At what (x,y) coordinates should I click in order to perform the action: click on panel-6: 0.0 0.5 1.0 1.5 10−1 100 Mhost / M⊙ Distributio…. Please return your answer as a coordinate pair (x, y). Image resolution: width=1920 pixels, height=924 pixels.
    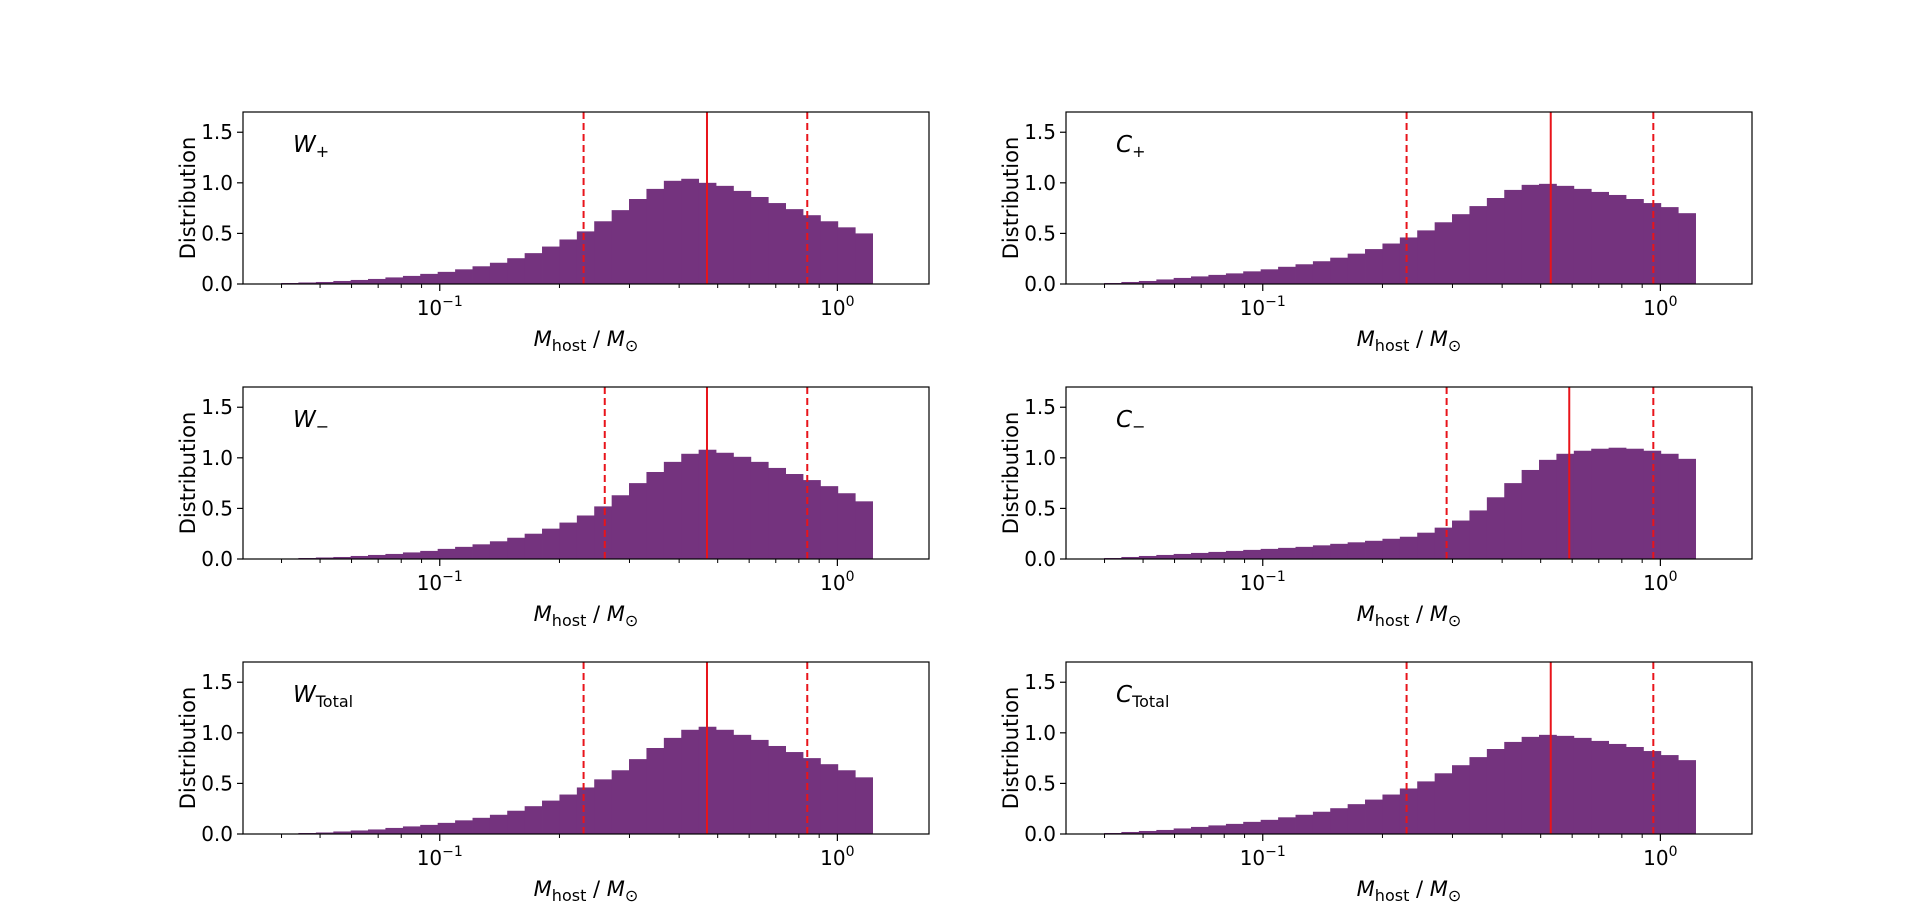
    Looking at the image, I should click on (1376, 783).